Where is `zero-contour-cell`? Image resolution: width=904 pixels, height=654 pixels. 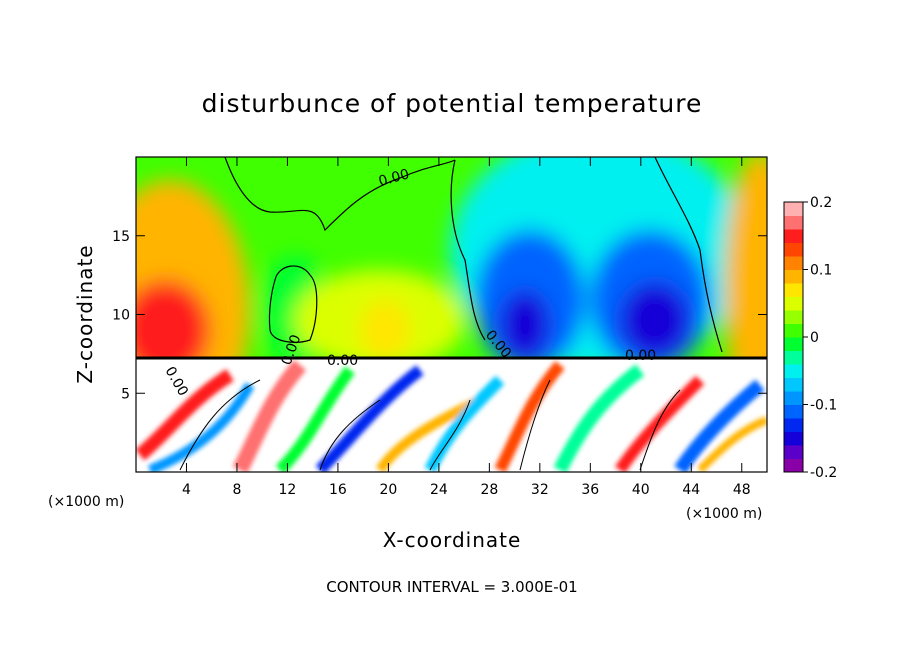 zero-contour-cell is located at coordinates (293, 304).